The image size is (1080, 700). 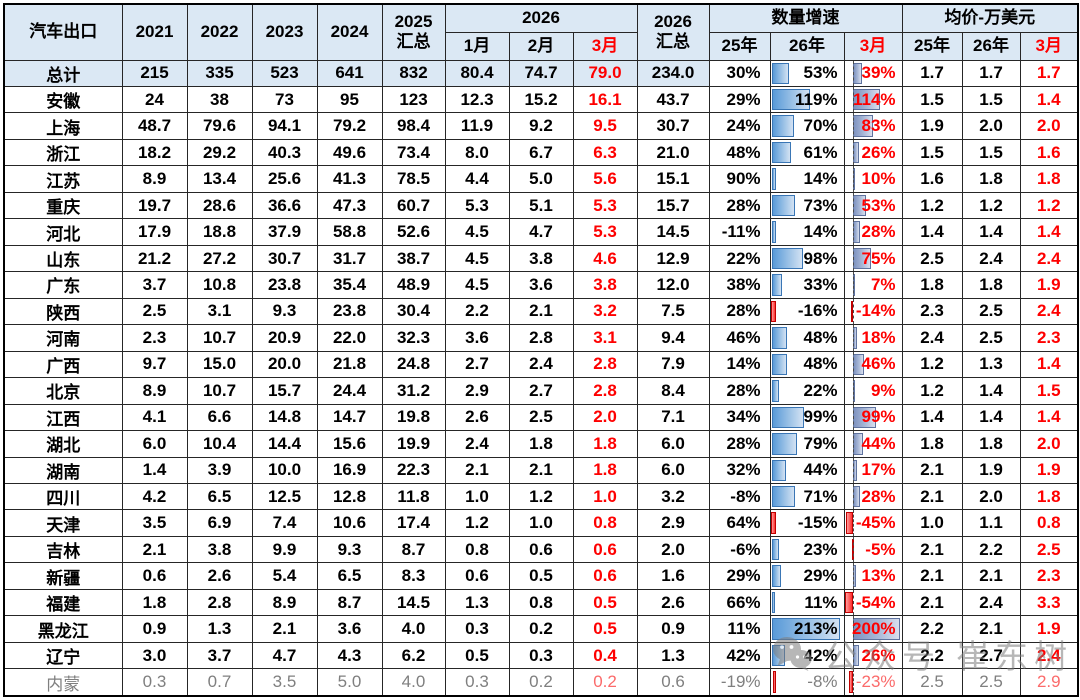 I want to click on cell-growth-26: 14%, so click(x=807, y=179).